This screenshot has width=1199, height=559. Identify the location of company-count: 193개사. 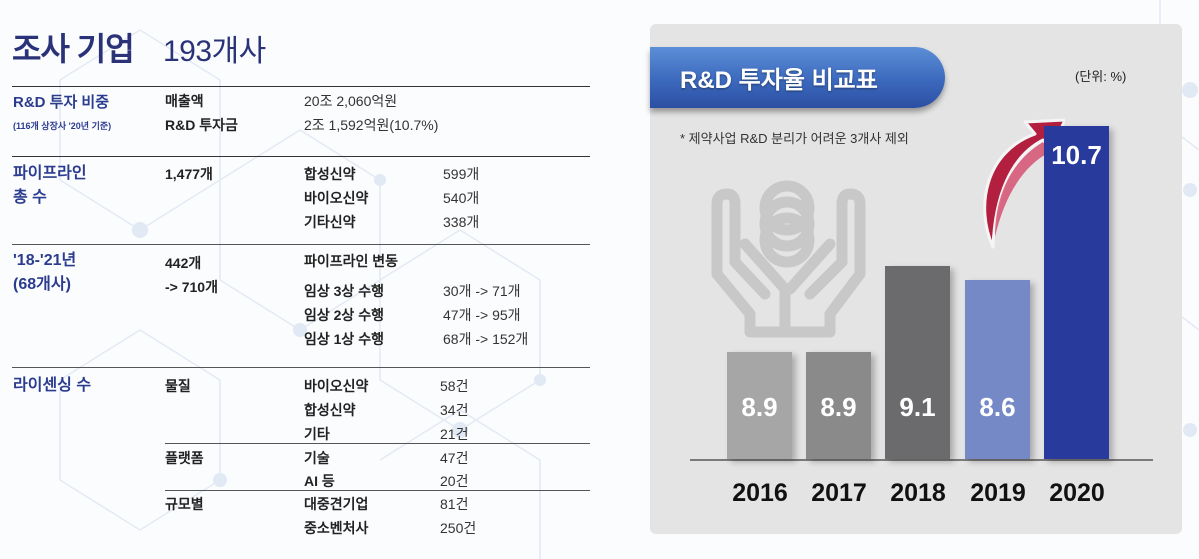
(214, 51).